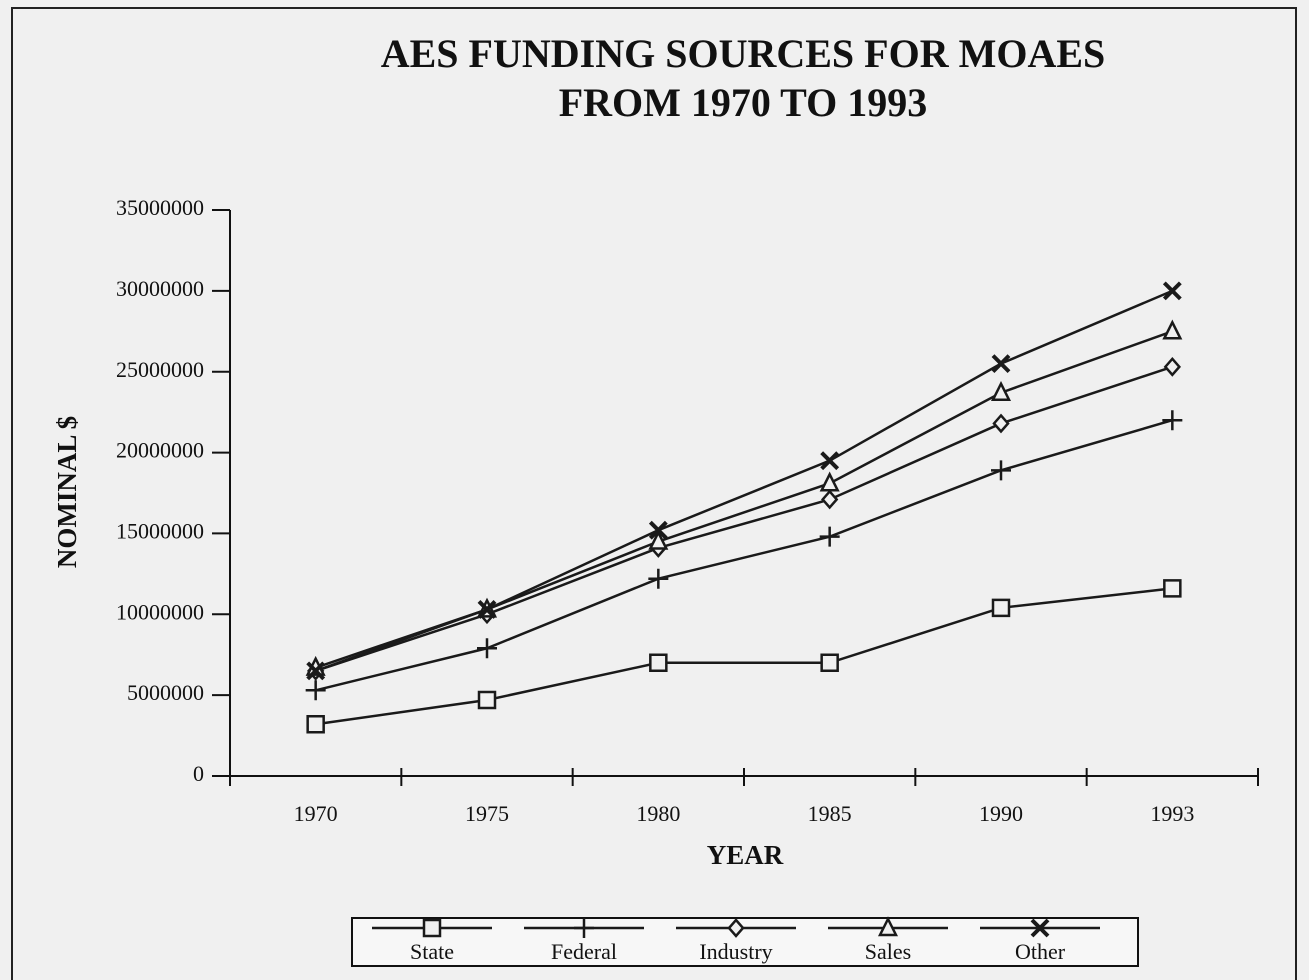 The width and height of the screenshot is (1309, 980). I want to click on y-tick-label: 0, so click(198, 773).